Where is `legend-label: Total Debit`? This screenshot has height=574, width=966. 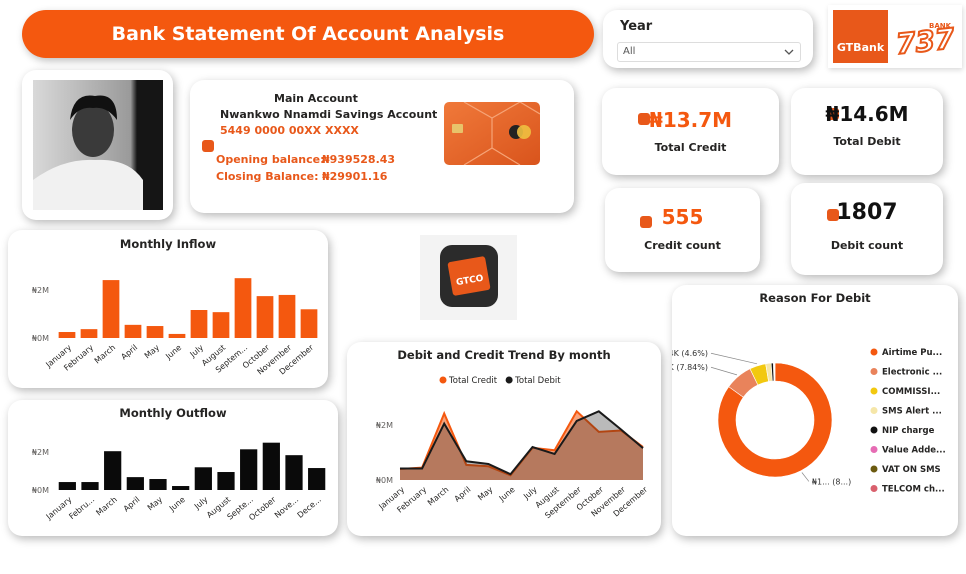
legend-label: Total Debit is located at coordinates (537, 381).